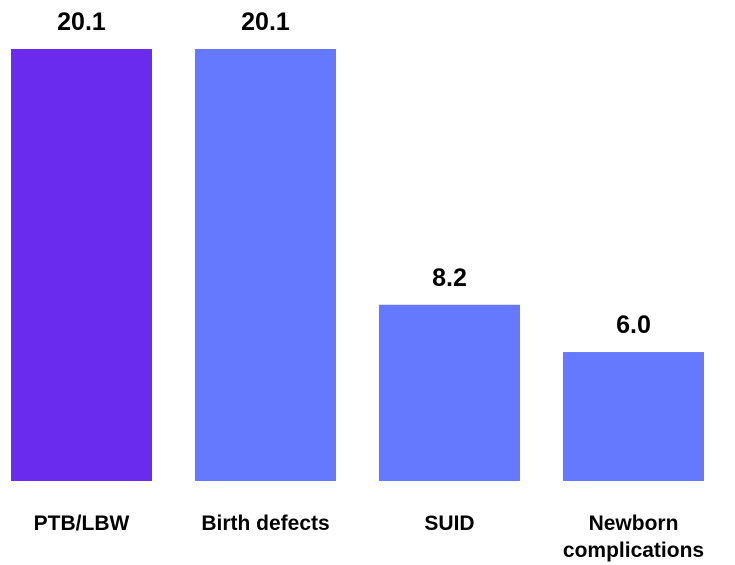 The height and width of the screenshot is (565, 735). Describe the element at coordinates (265, 523) in the screenshot. I see `category-label-birth-defects: Birth defects` at that location.